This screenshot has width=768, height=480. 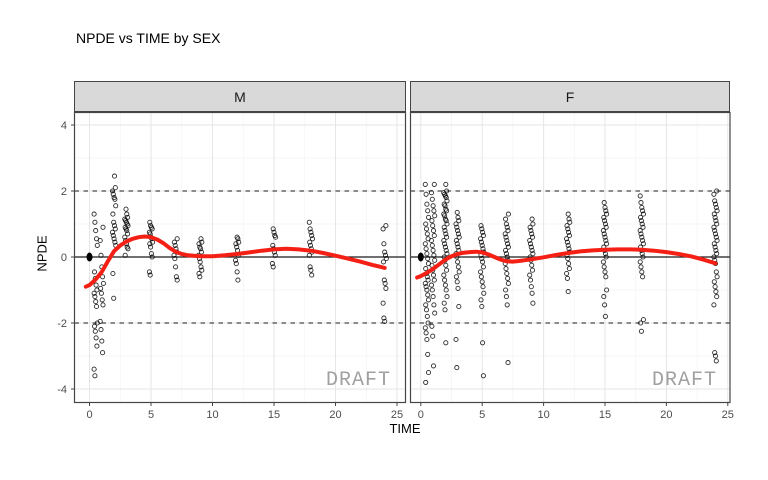 What do you see at coordinates (151, 415) in the screenshot?
I see `x-tick-label: 5` at bounding box center [151, 415].